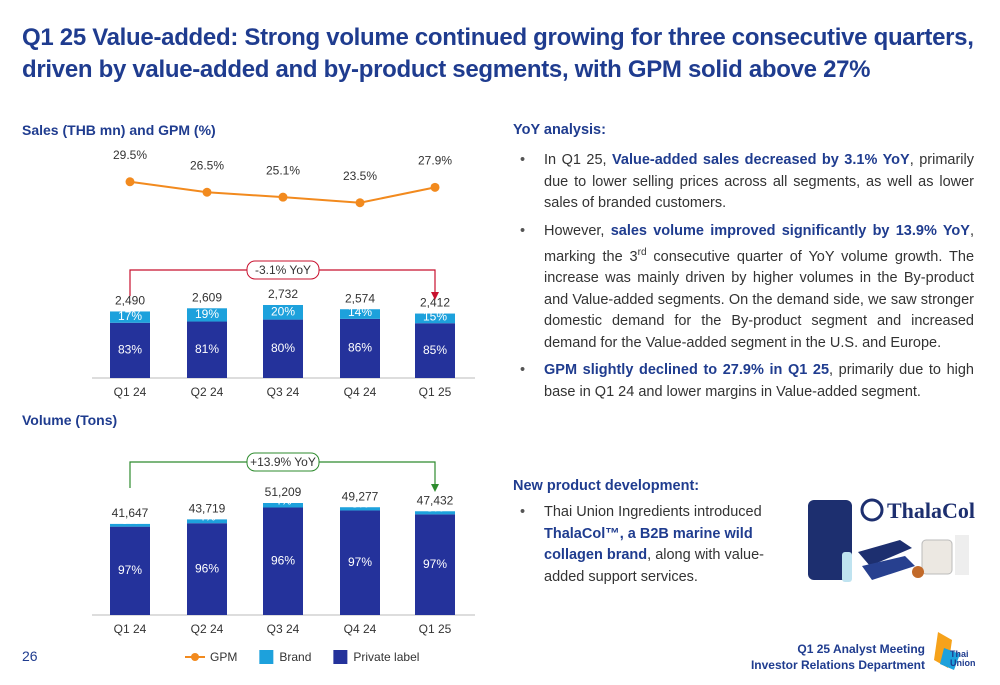  What do you see at coordinates (283, 492) in the screenshot?
I see `total-label: 51,209` at bounding box center [283, 492].